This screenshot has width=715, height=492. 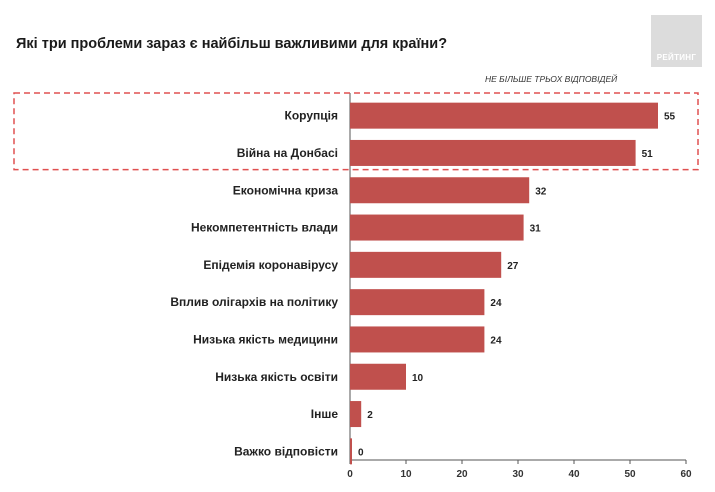 I want to click on category-label: Некомпетентність влади, so click(x=264, y=228).